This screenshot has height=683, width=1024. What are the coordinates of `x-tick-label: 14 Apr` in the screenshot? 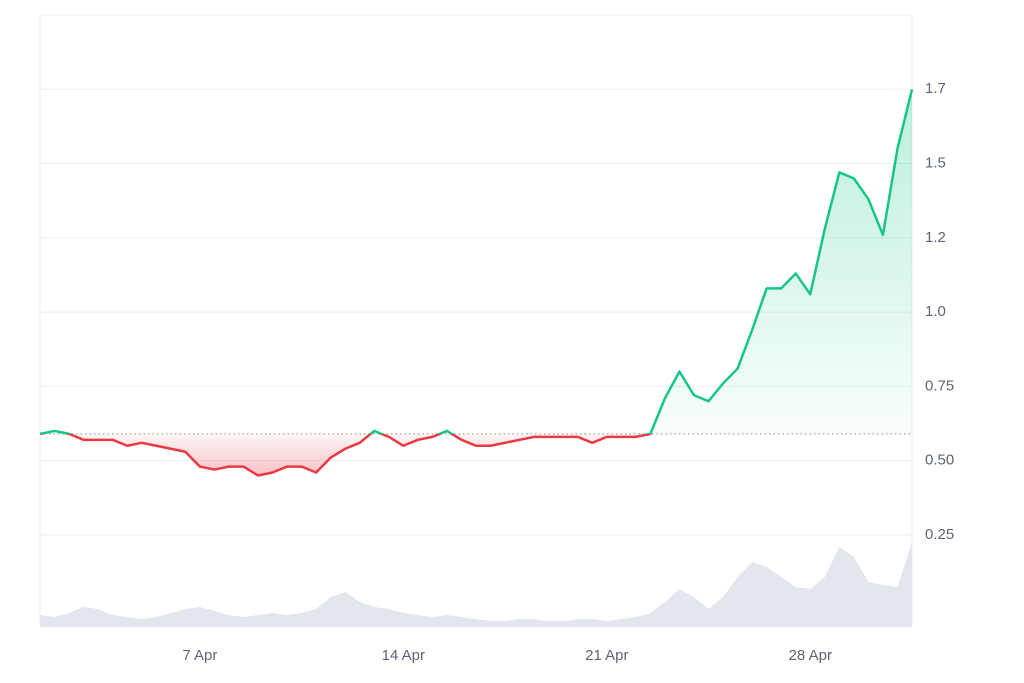 It's located at (403, 655).